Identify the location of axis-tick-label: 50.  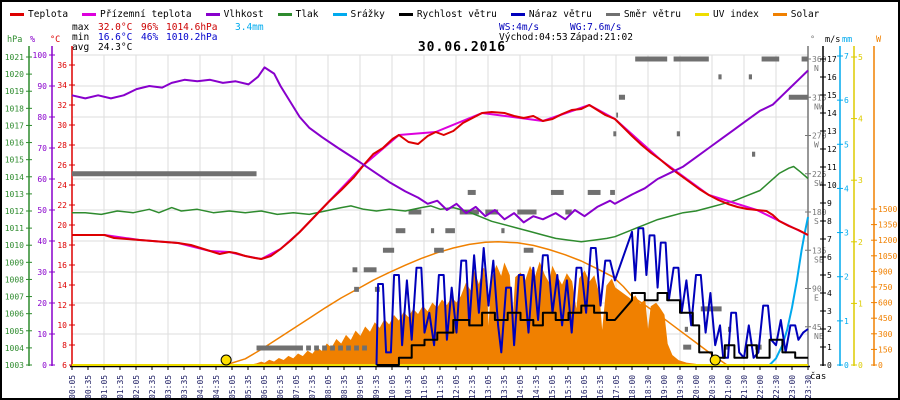
(42, 210).